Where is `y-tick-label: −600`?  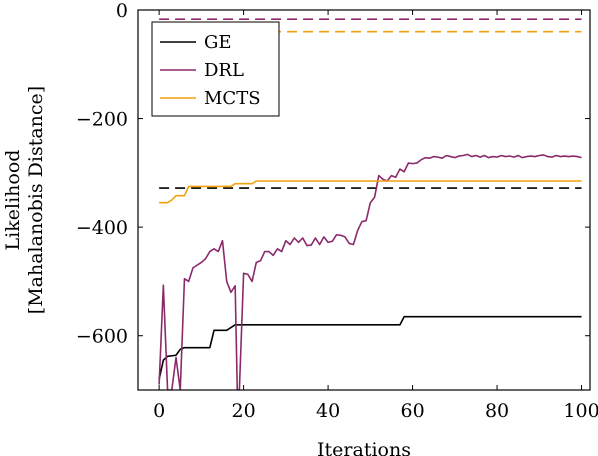
y-tick-label: −600 is located at coordinates (102, 337).